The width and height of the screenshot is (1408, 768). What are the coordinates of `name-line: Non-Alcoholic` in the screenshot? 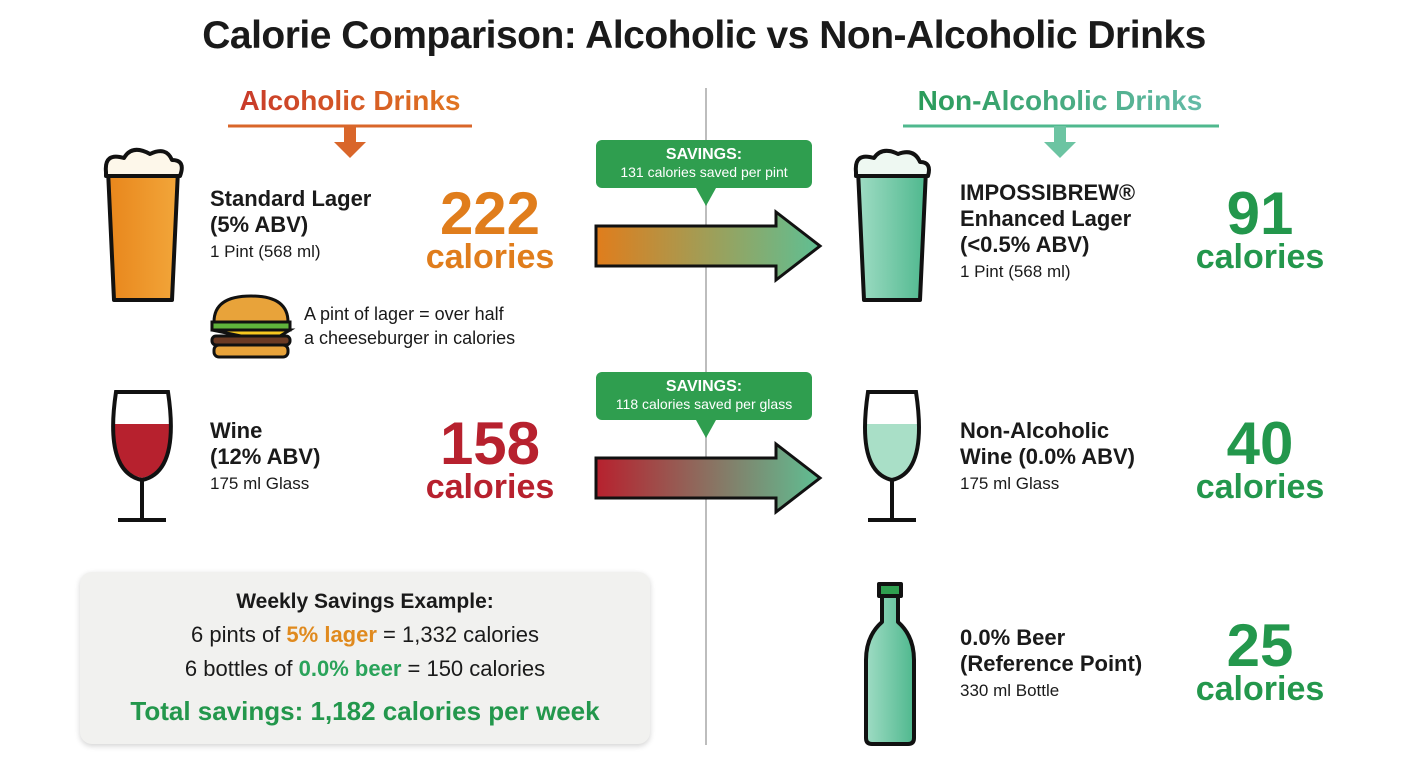 It's located at (1035, 430).